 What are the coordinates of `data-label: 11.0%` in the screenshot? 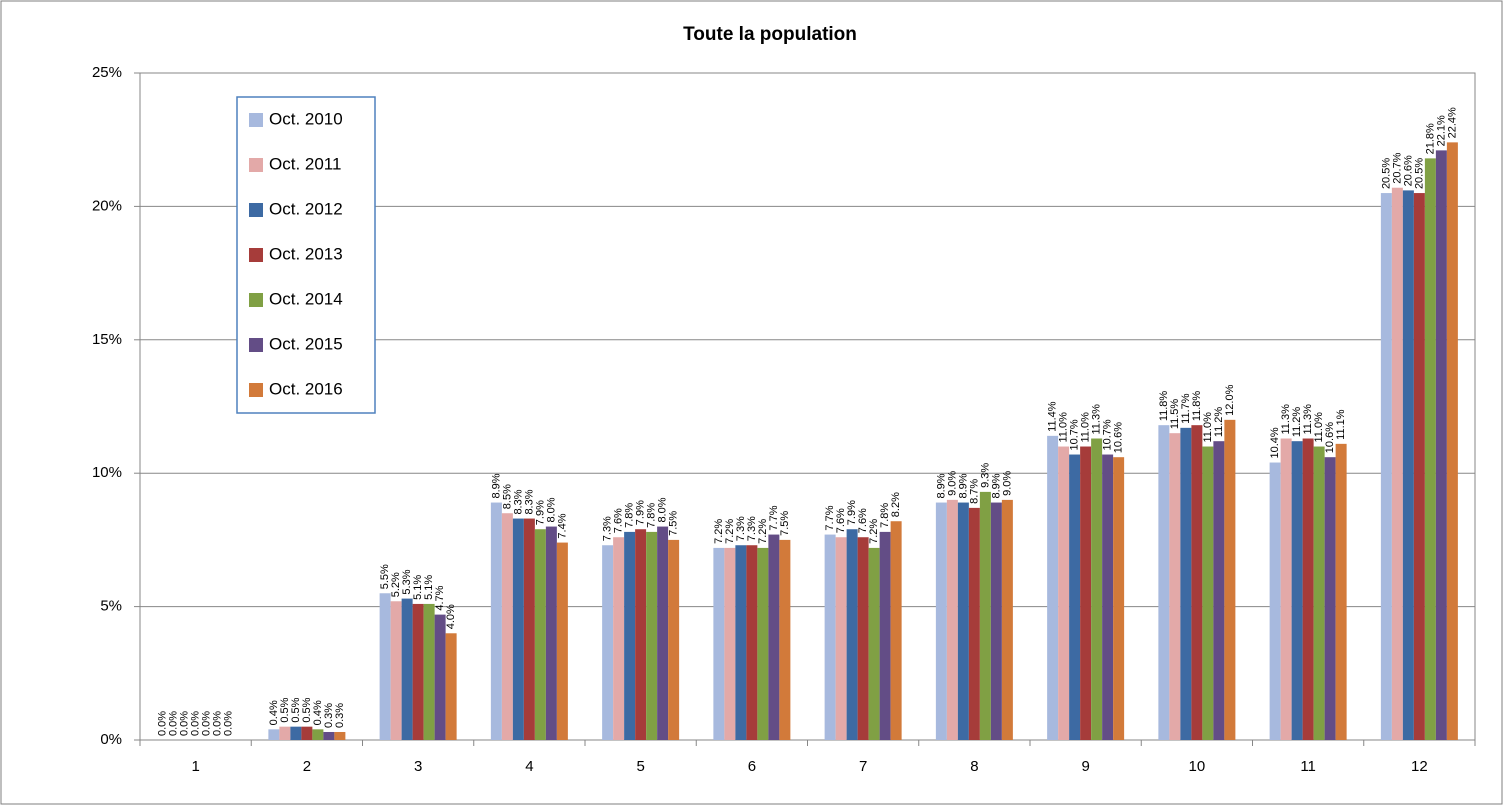 It's located at (1208, 427).